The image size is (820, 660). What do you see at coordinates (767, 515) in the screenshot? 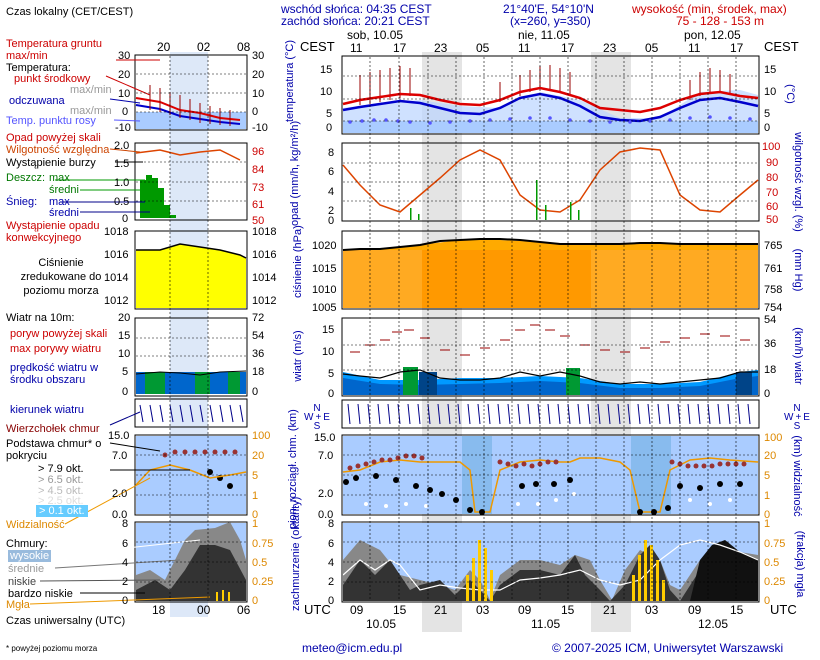
I see `vis-tick: 0` at bounding box center [767, 515].